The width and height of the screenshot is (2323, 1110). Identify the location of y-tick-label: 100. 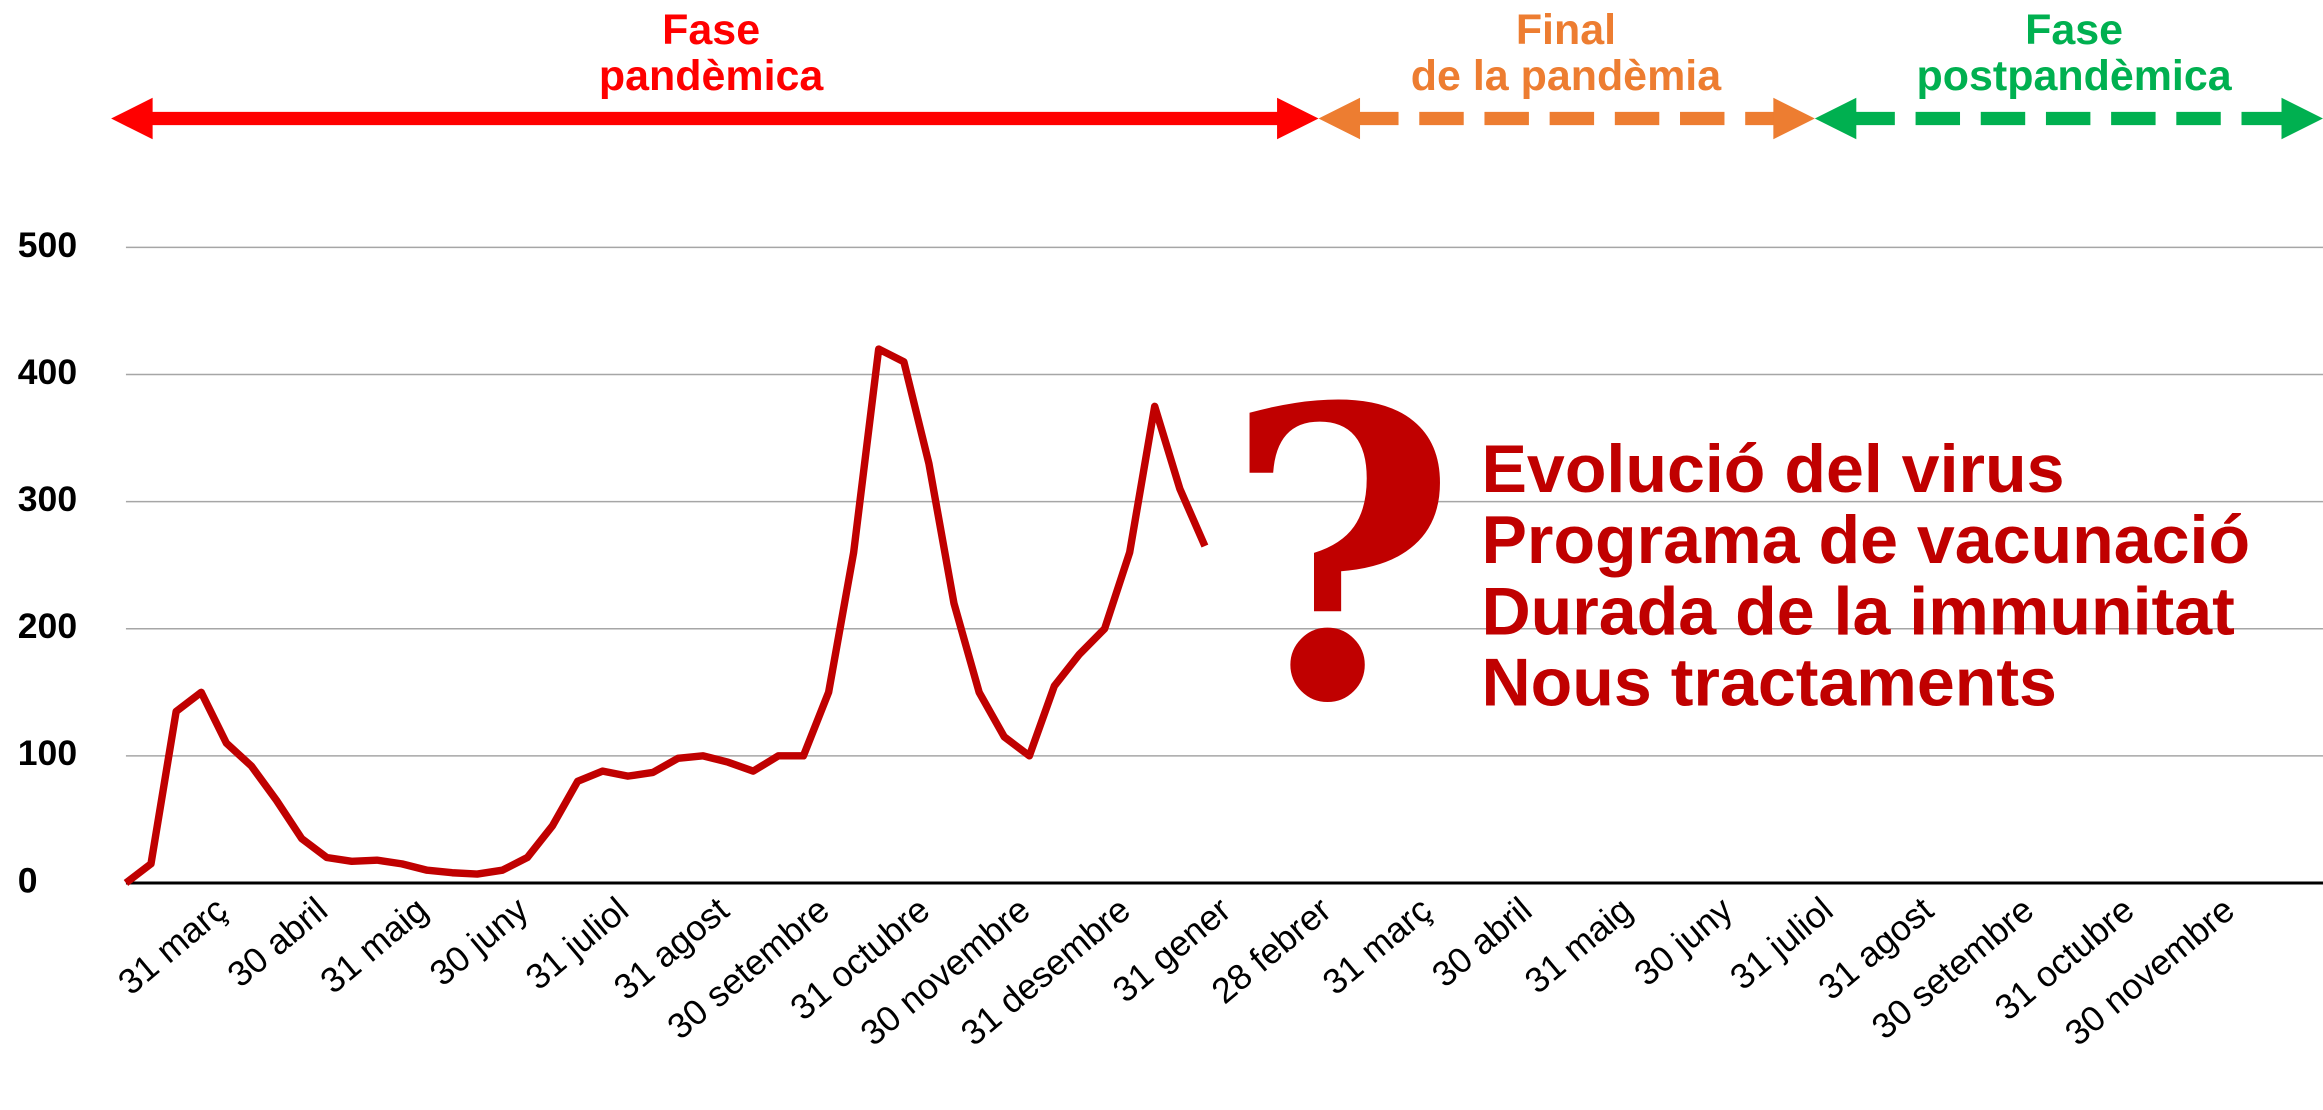
(47, 753).